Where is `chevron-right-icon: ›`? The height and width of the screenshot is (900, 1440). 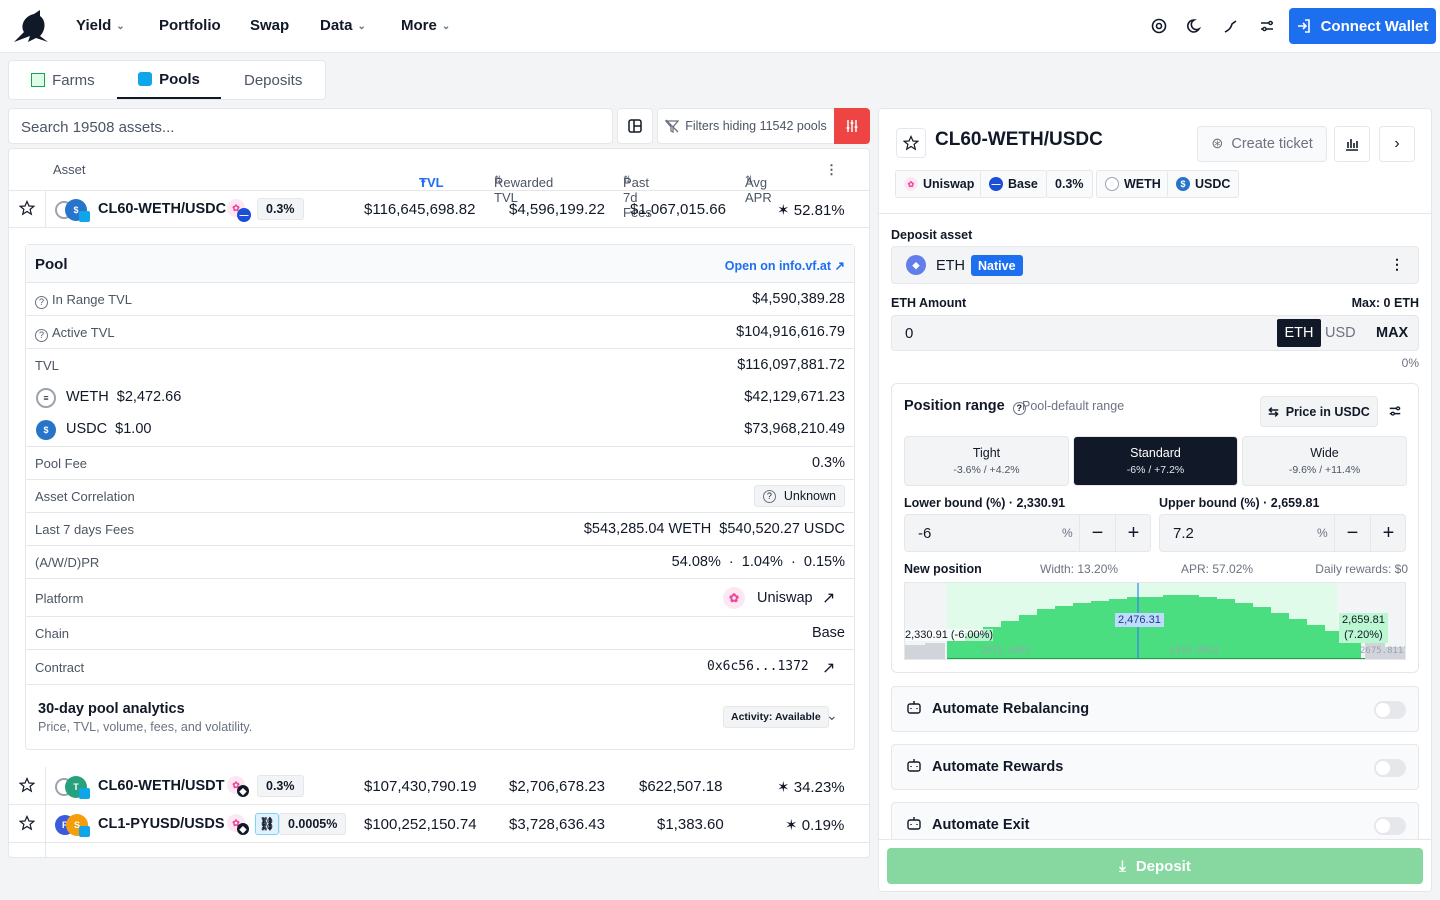 chevron-right-icon: › is located at coordinates (1397, 144).